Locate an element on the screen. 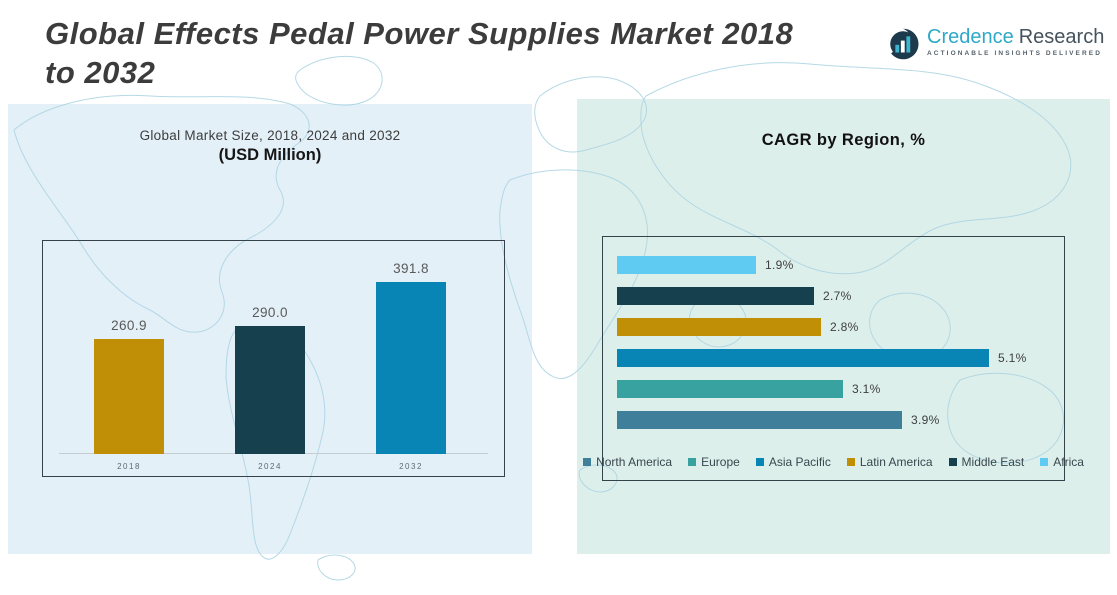 Image resolution: width=1117 pixels, height=595 pixels. cagr-bar-latin-america is located at coordinates (719, 327).